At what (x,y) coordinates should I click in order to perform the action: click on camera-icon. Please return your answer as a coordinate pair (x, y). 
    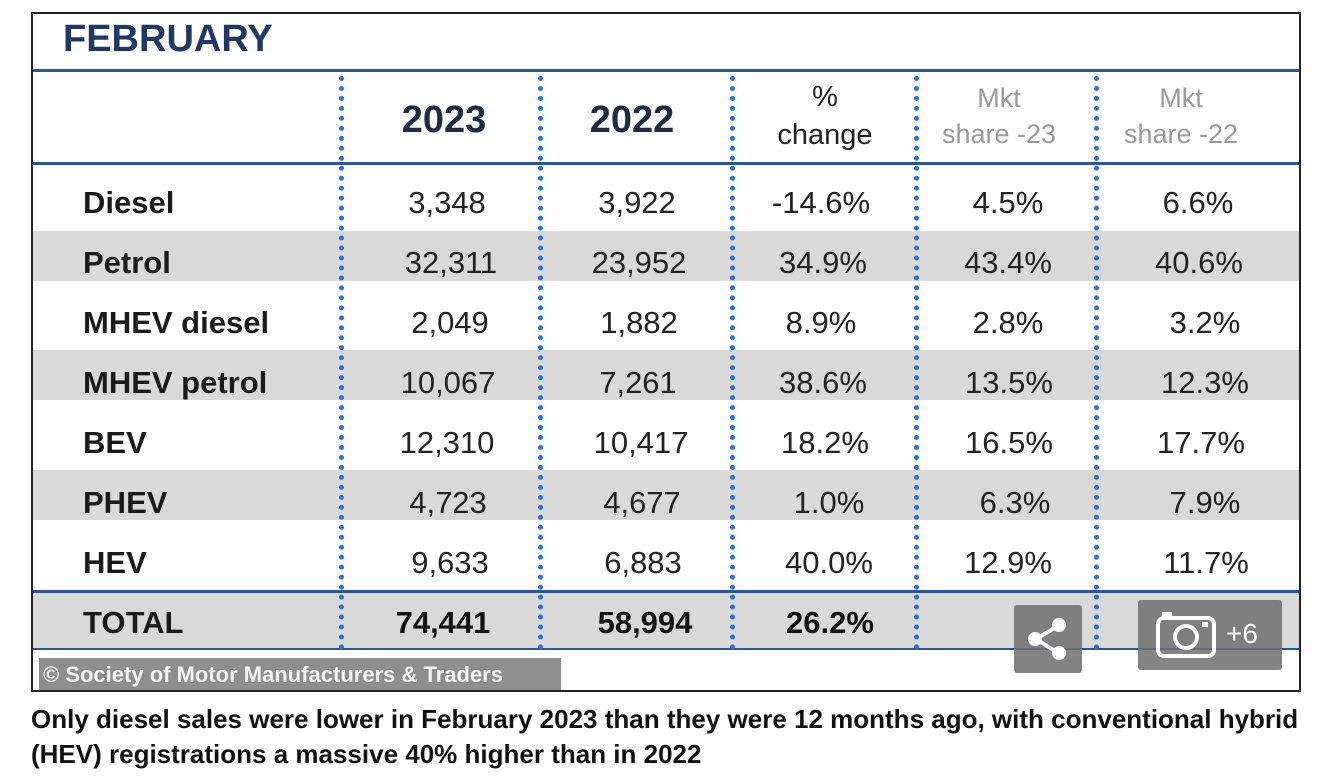
    Looking at the image, I should click on (1186, 635).